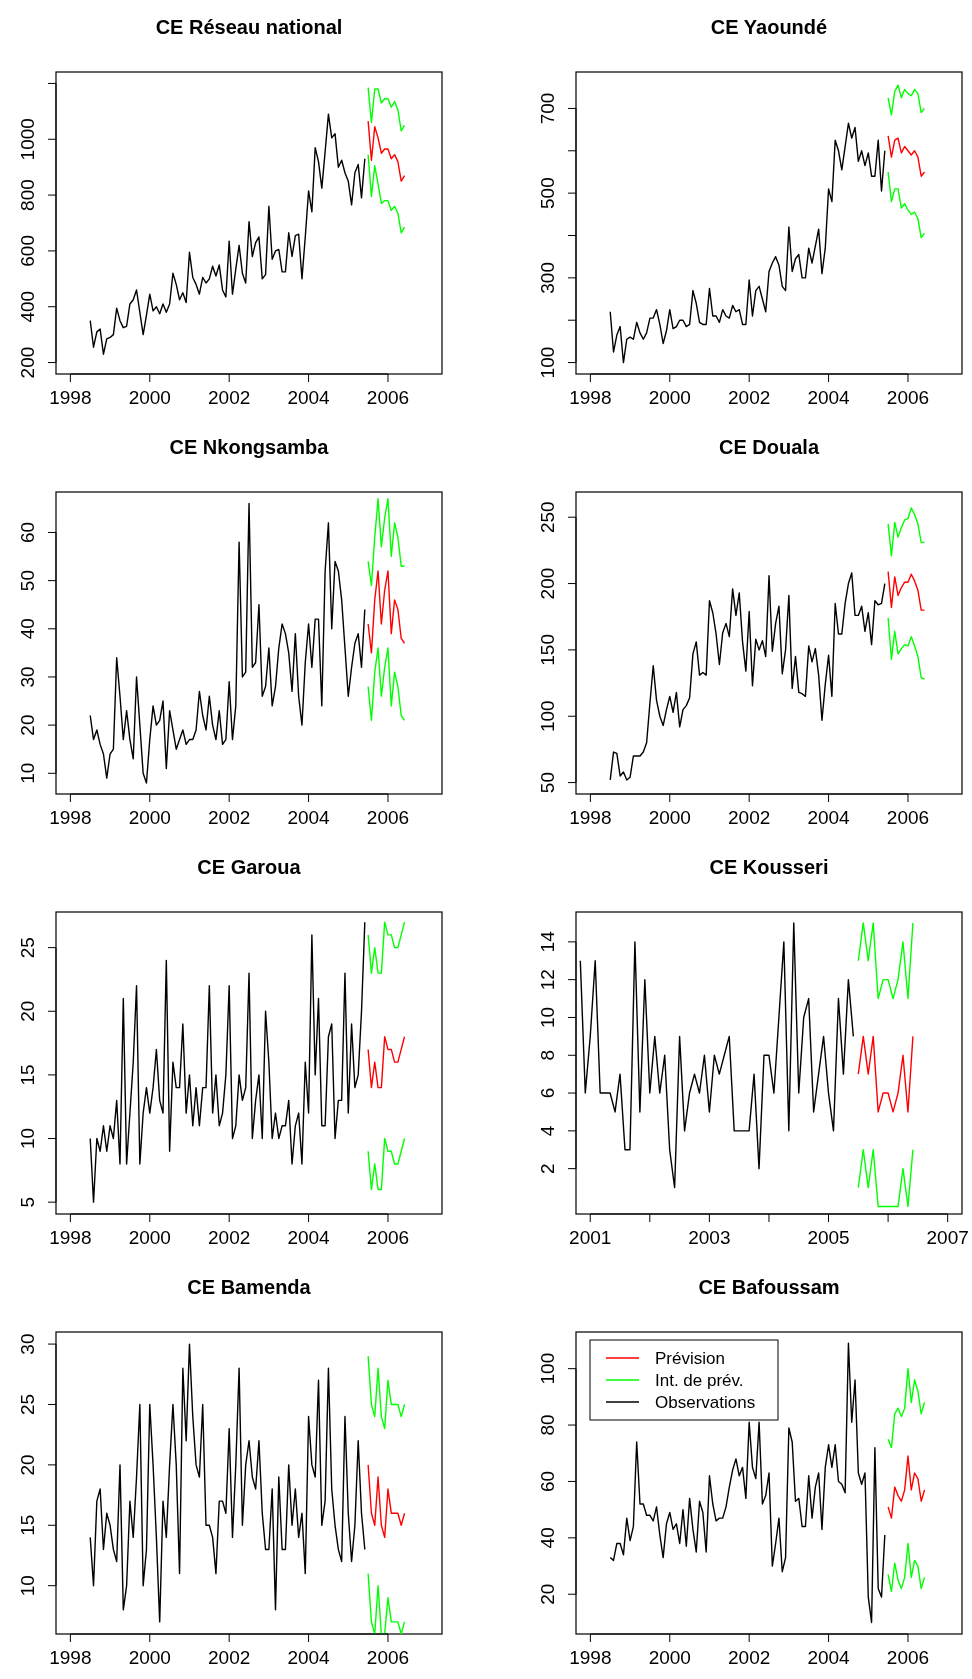 This screenshot has width=972, height=1679. Describe the element at coordinates (769, 447) in the screenshot. I see `chart-title: CE Douala` at that location.